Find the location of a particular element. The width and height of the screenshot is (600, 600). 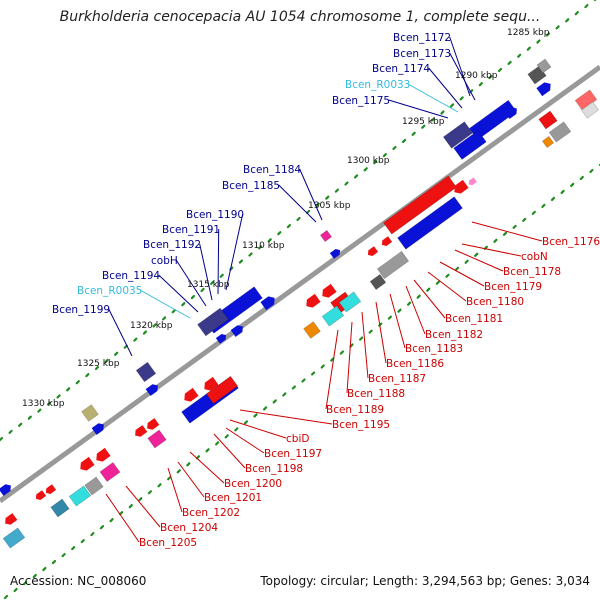

gene-label: Bcen_1185 is located at coordinates (251, 186).